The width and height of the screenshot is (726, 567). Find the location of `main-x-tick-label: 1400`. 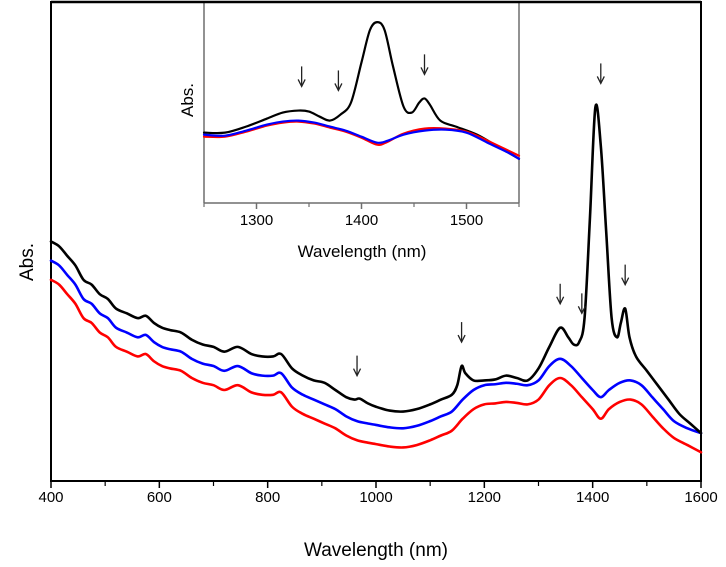

main-x-tick-label: 1400 is located at coordinates (592, 497).